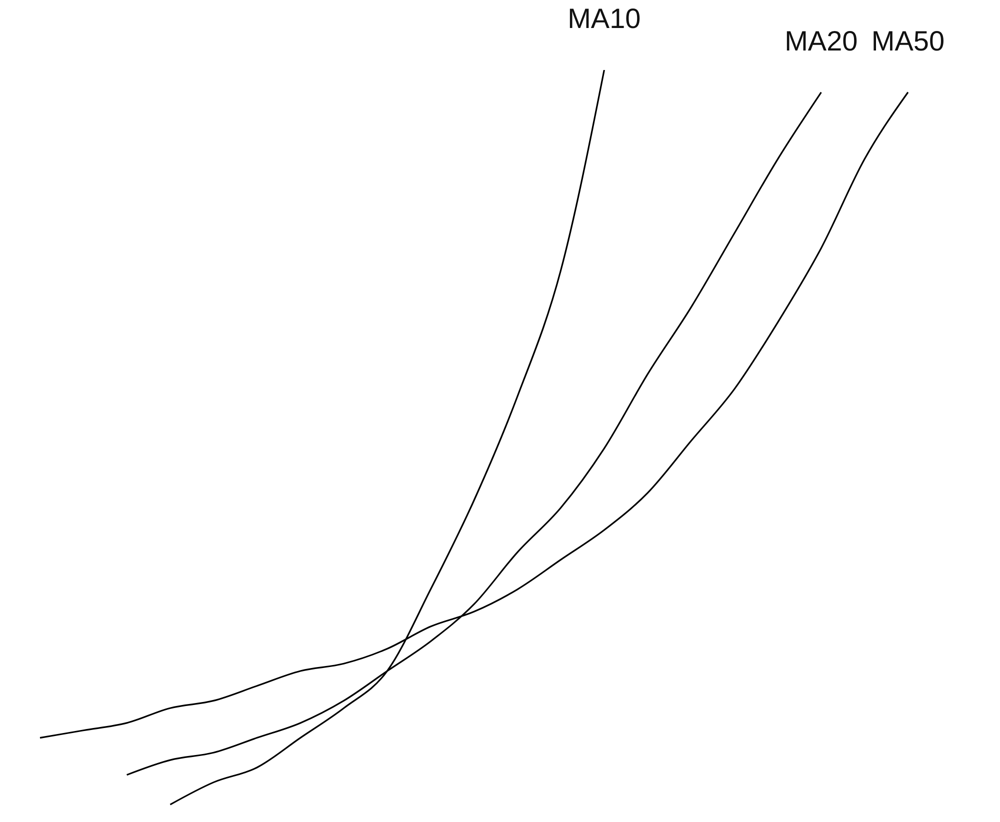 Image resolution: width=1000 pixels, height=822 pixels. Describe the element at coordinates (821, 40) in the screenshot. I see `series-label: MA20` at that location.